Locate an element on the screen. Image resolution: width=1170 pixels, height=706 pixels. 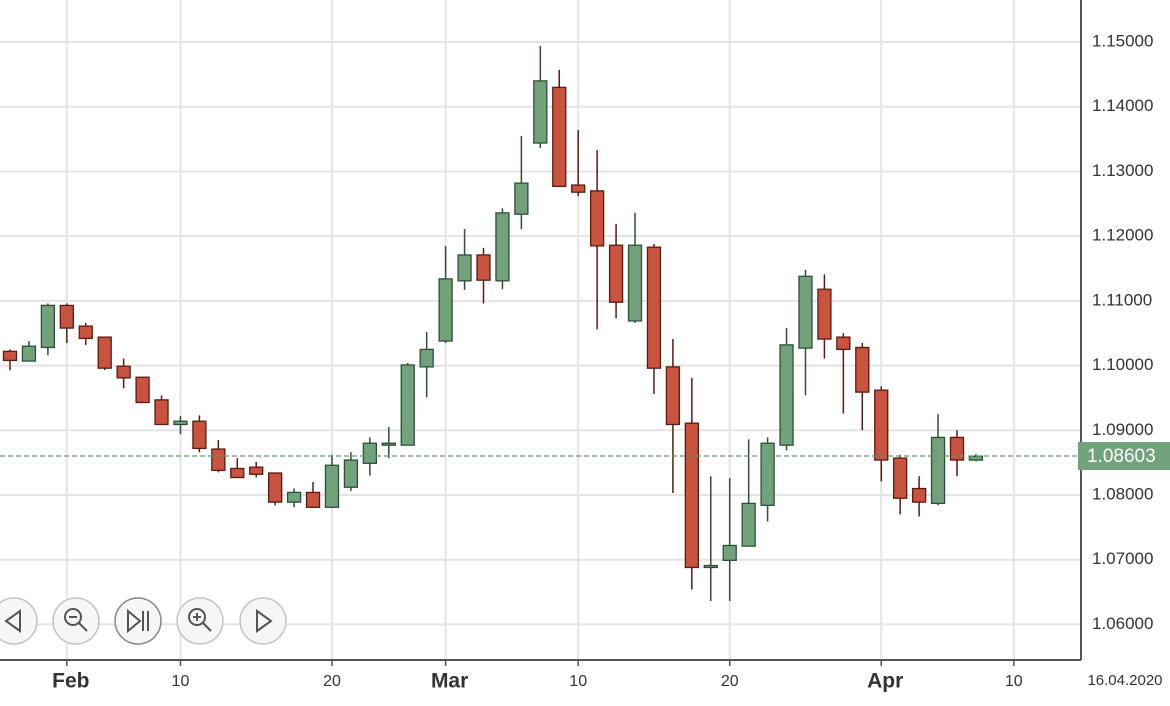
y-tick-label: 1.09000 is located at coordinates (1122, 429).